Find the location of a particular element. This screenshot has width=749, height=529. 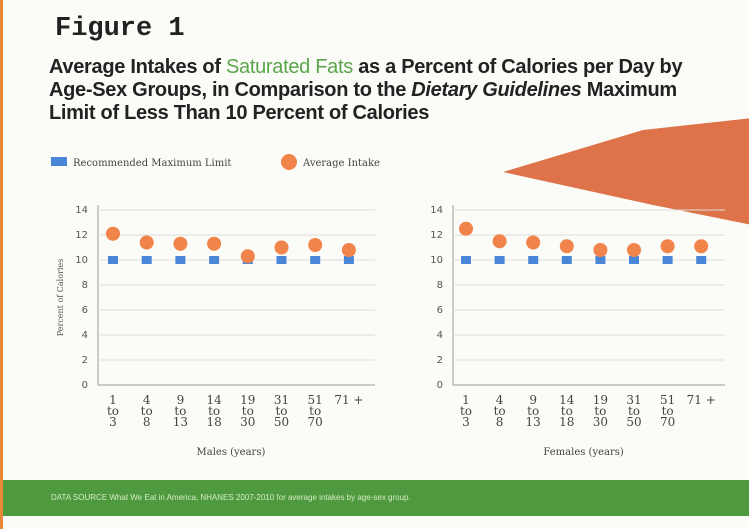

figure-label: Figure 1 is located at coordinates (120, 29).